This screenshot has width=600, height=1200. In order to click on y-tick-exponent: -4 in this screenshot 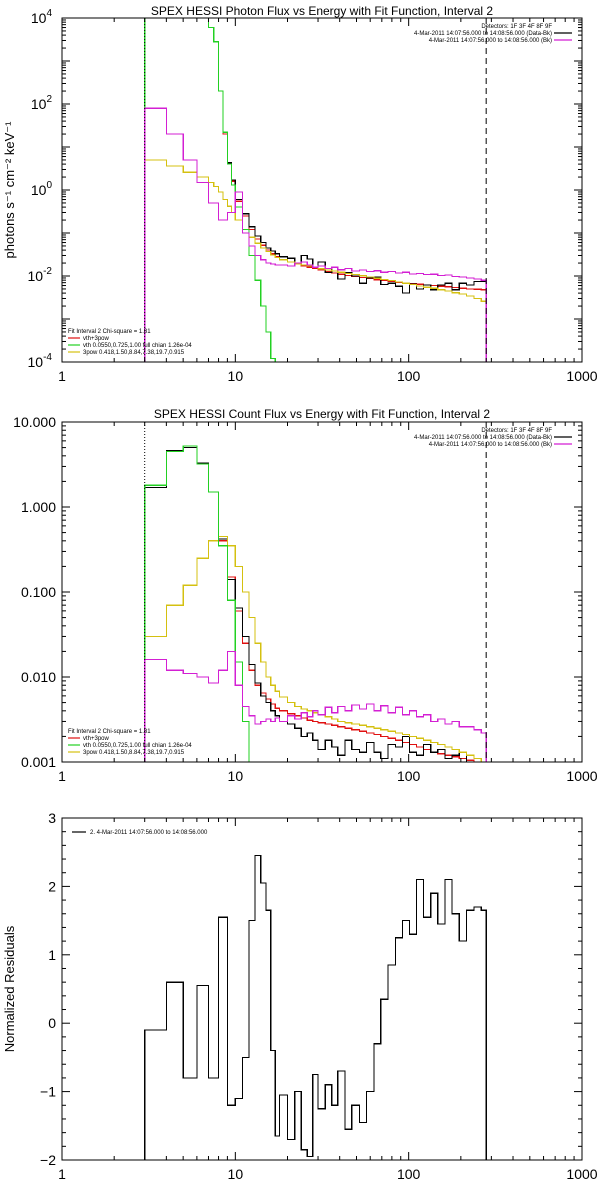, I will do `click(47, 357)`.